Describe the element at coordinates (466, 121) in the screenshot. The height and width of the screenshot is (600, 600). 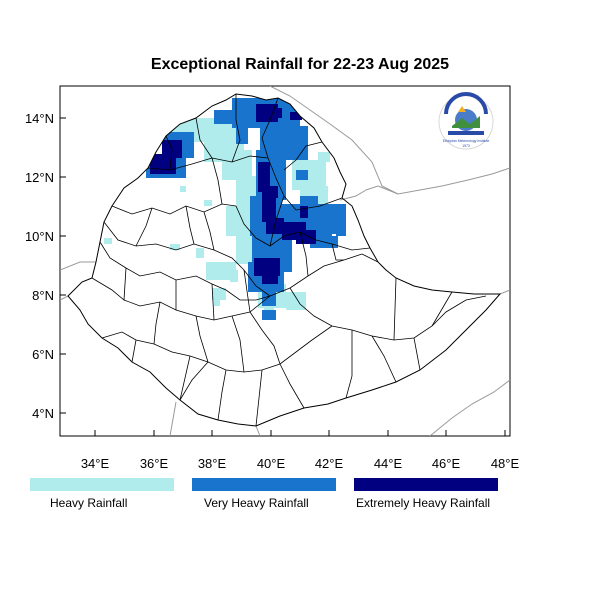
I see `emi-logo: Ethiopian Meteorology Institute 1973` at that location.